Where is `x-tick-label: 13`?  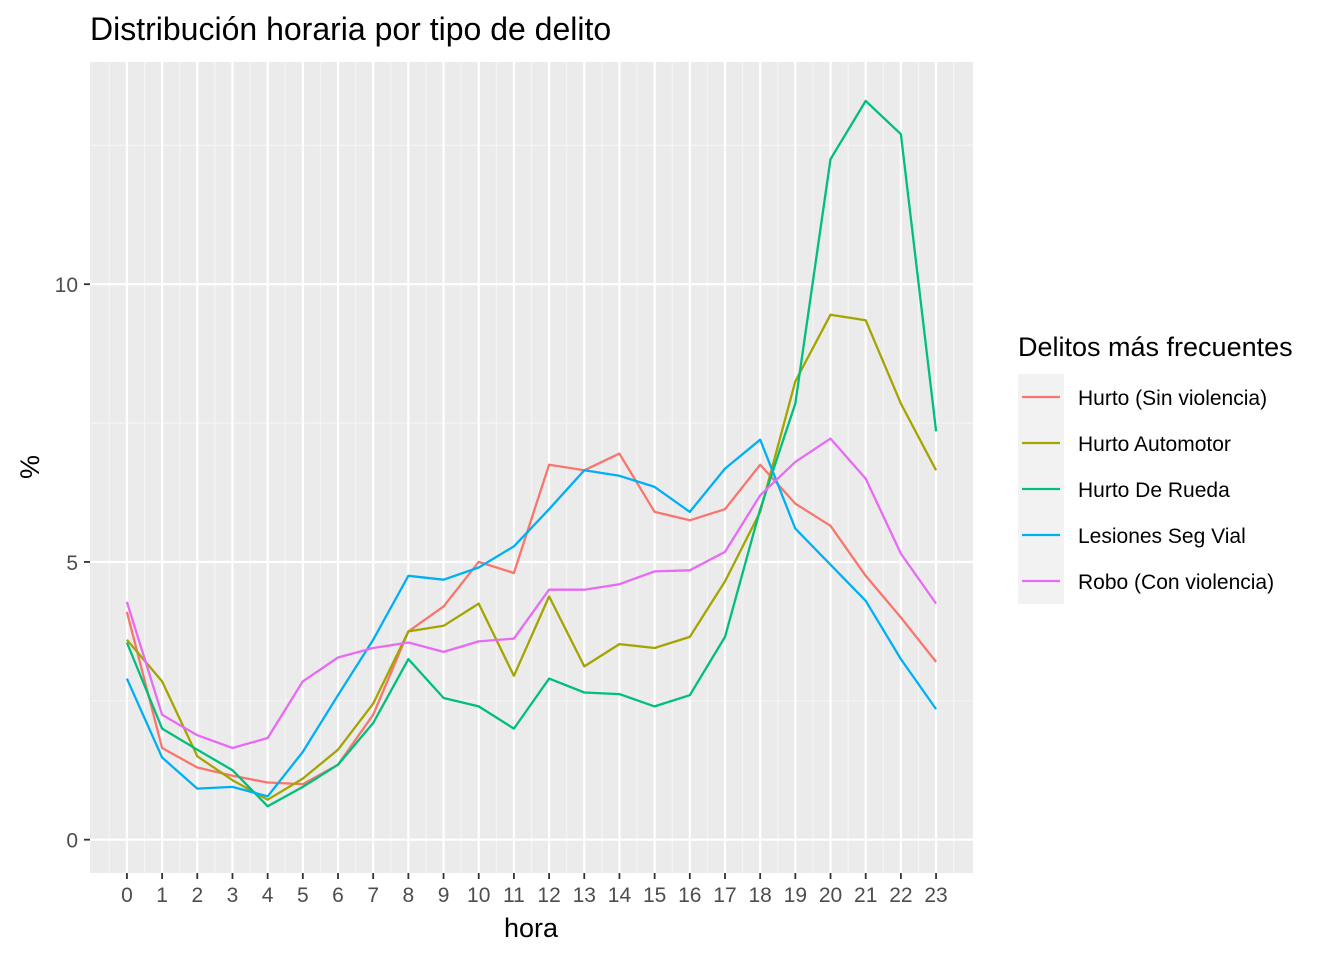
x-tick-label: 13 is located at coordinates (584, 895).